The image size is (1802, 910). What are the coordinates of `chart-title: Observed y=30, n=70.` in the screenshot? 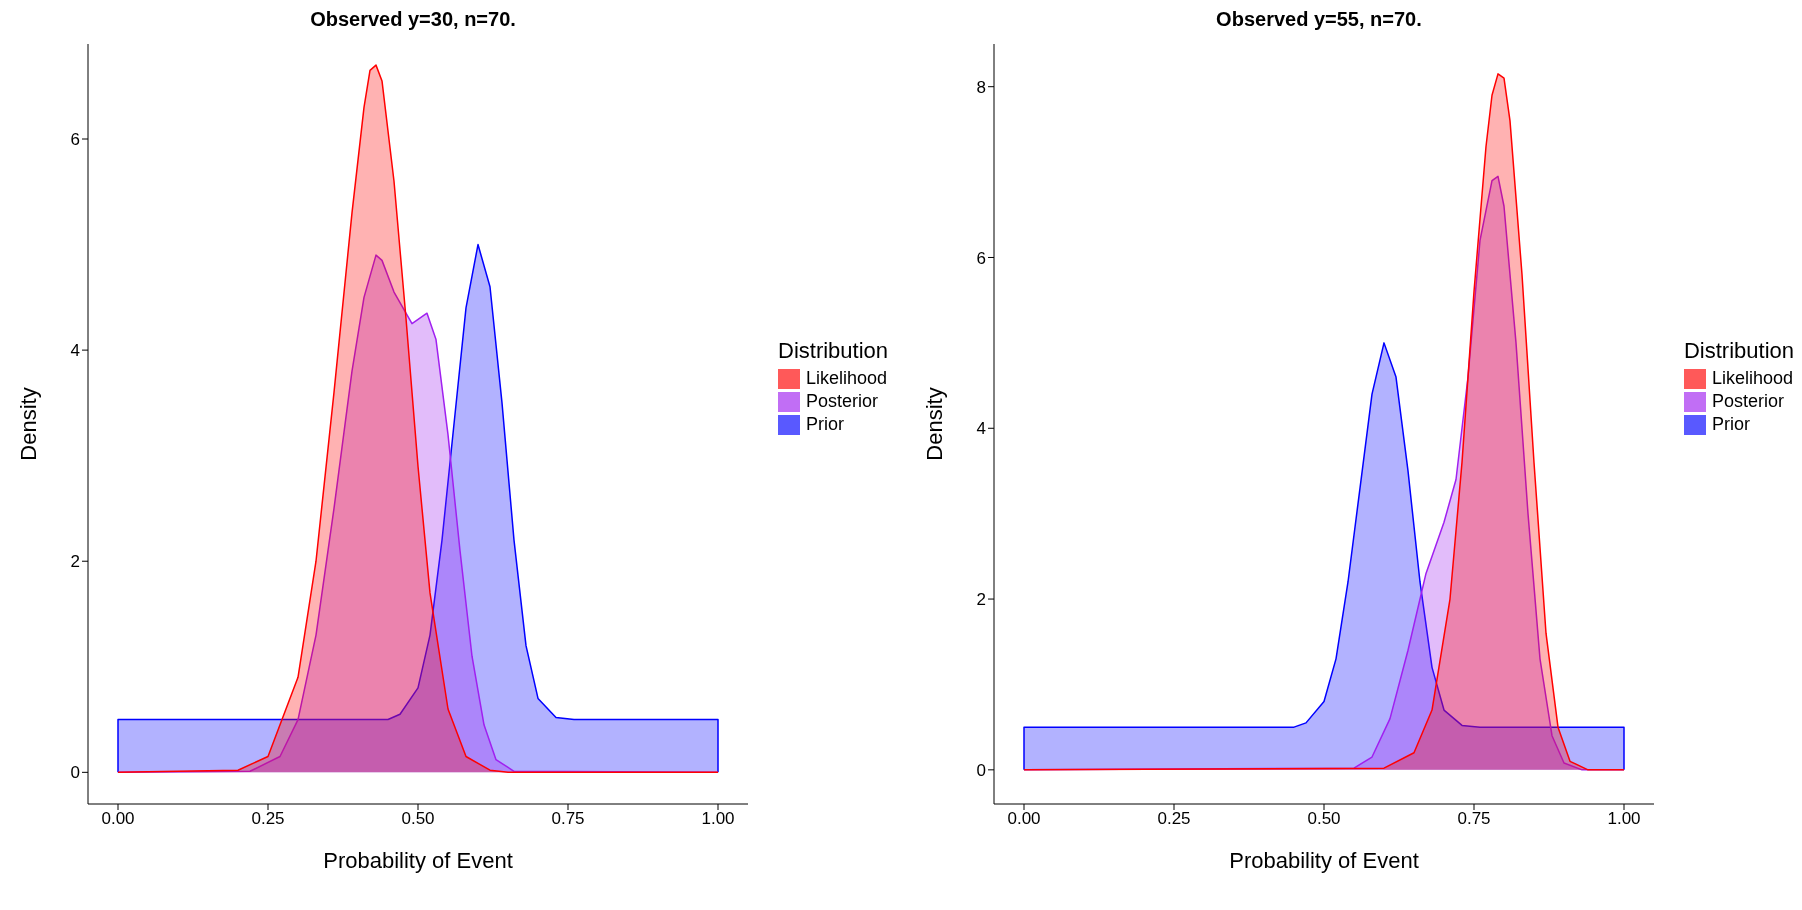 It's located at (413, 20).